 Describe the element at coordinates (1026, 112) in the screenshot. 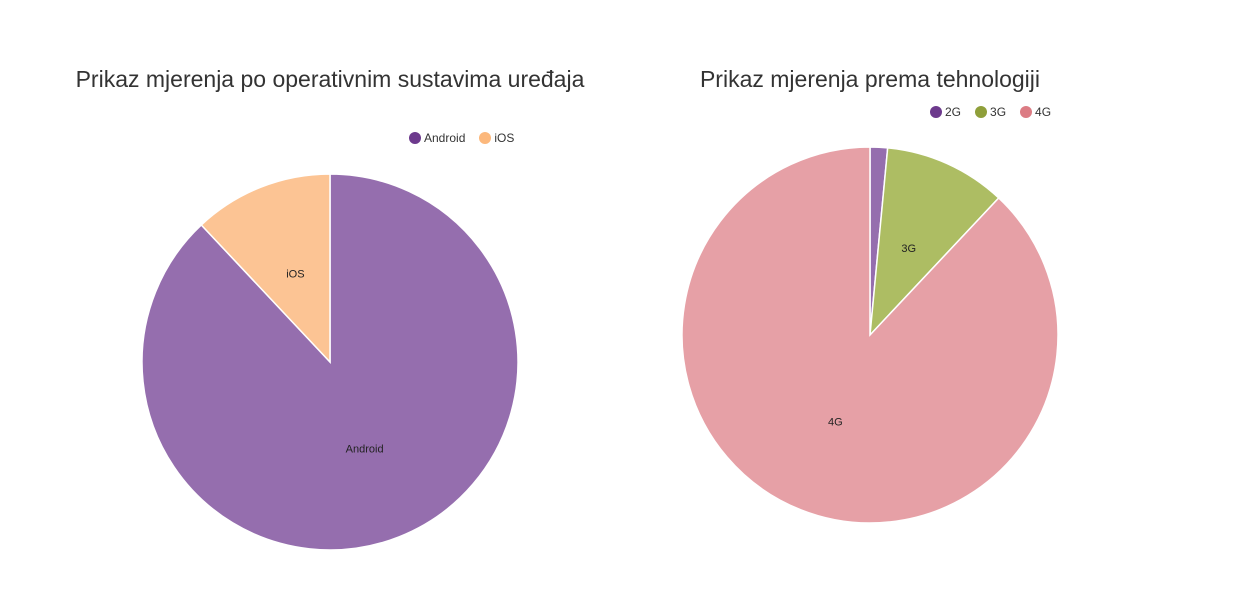

I see `legend-swatch-4g` at that location.